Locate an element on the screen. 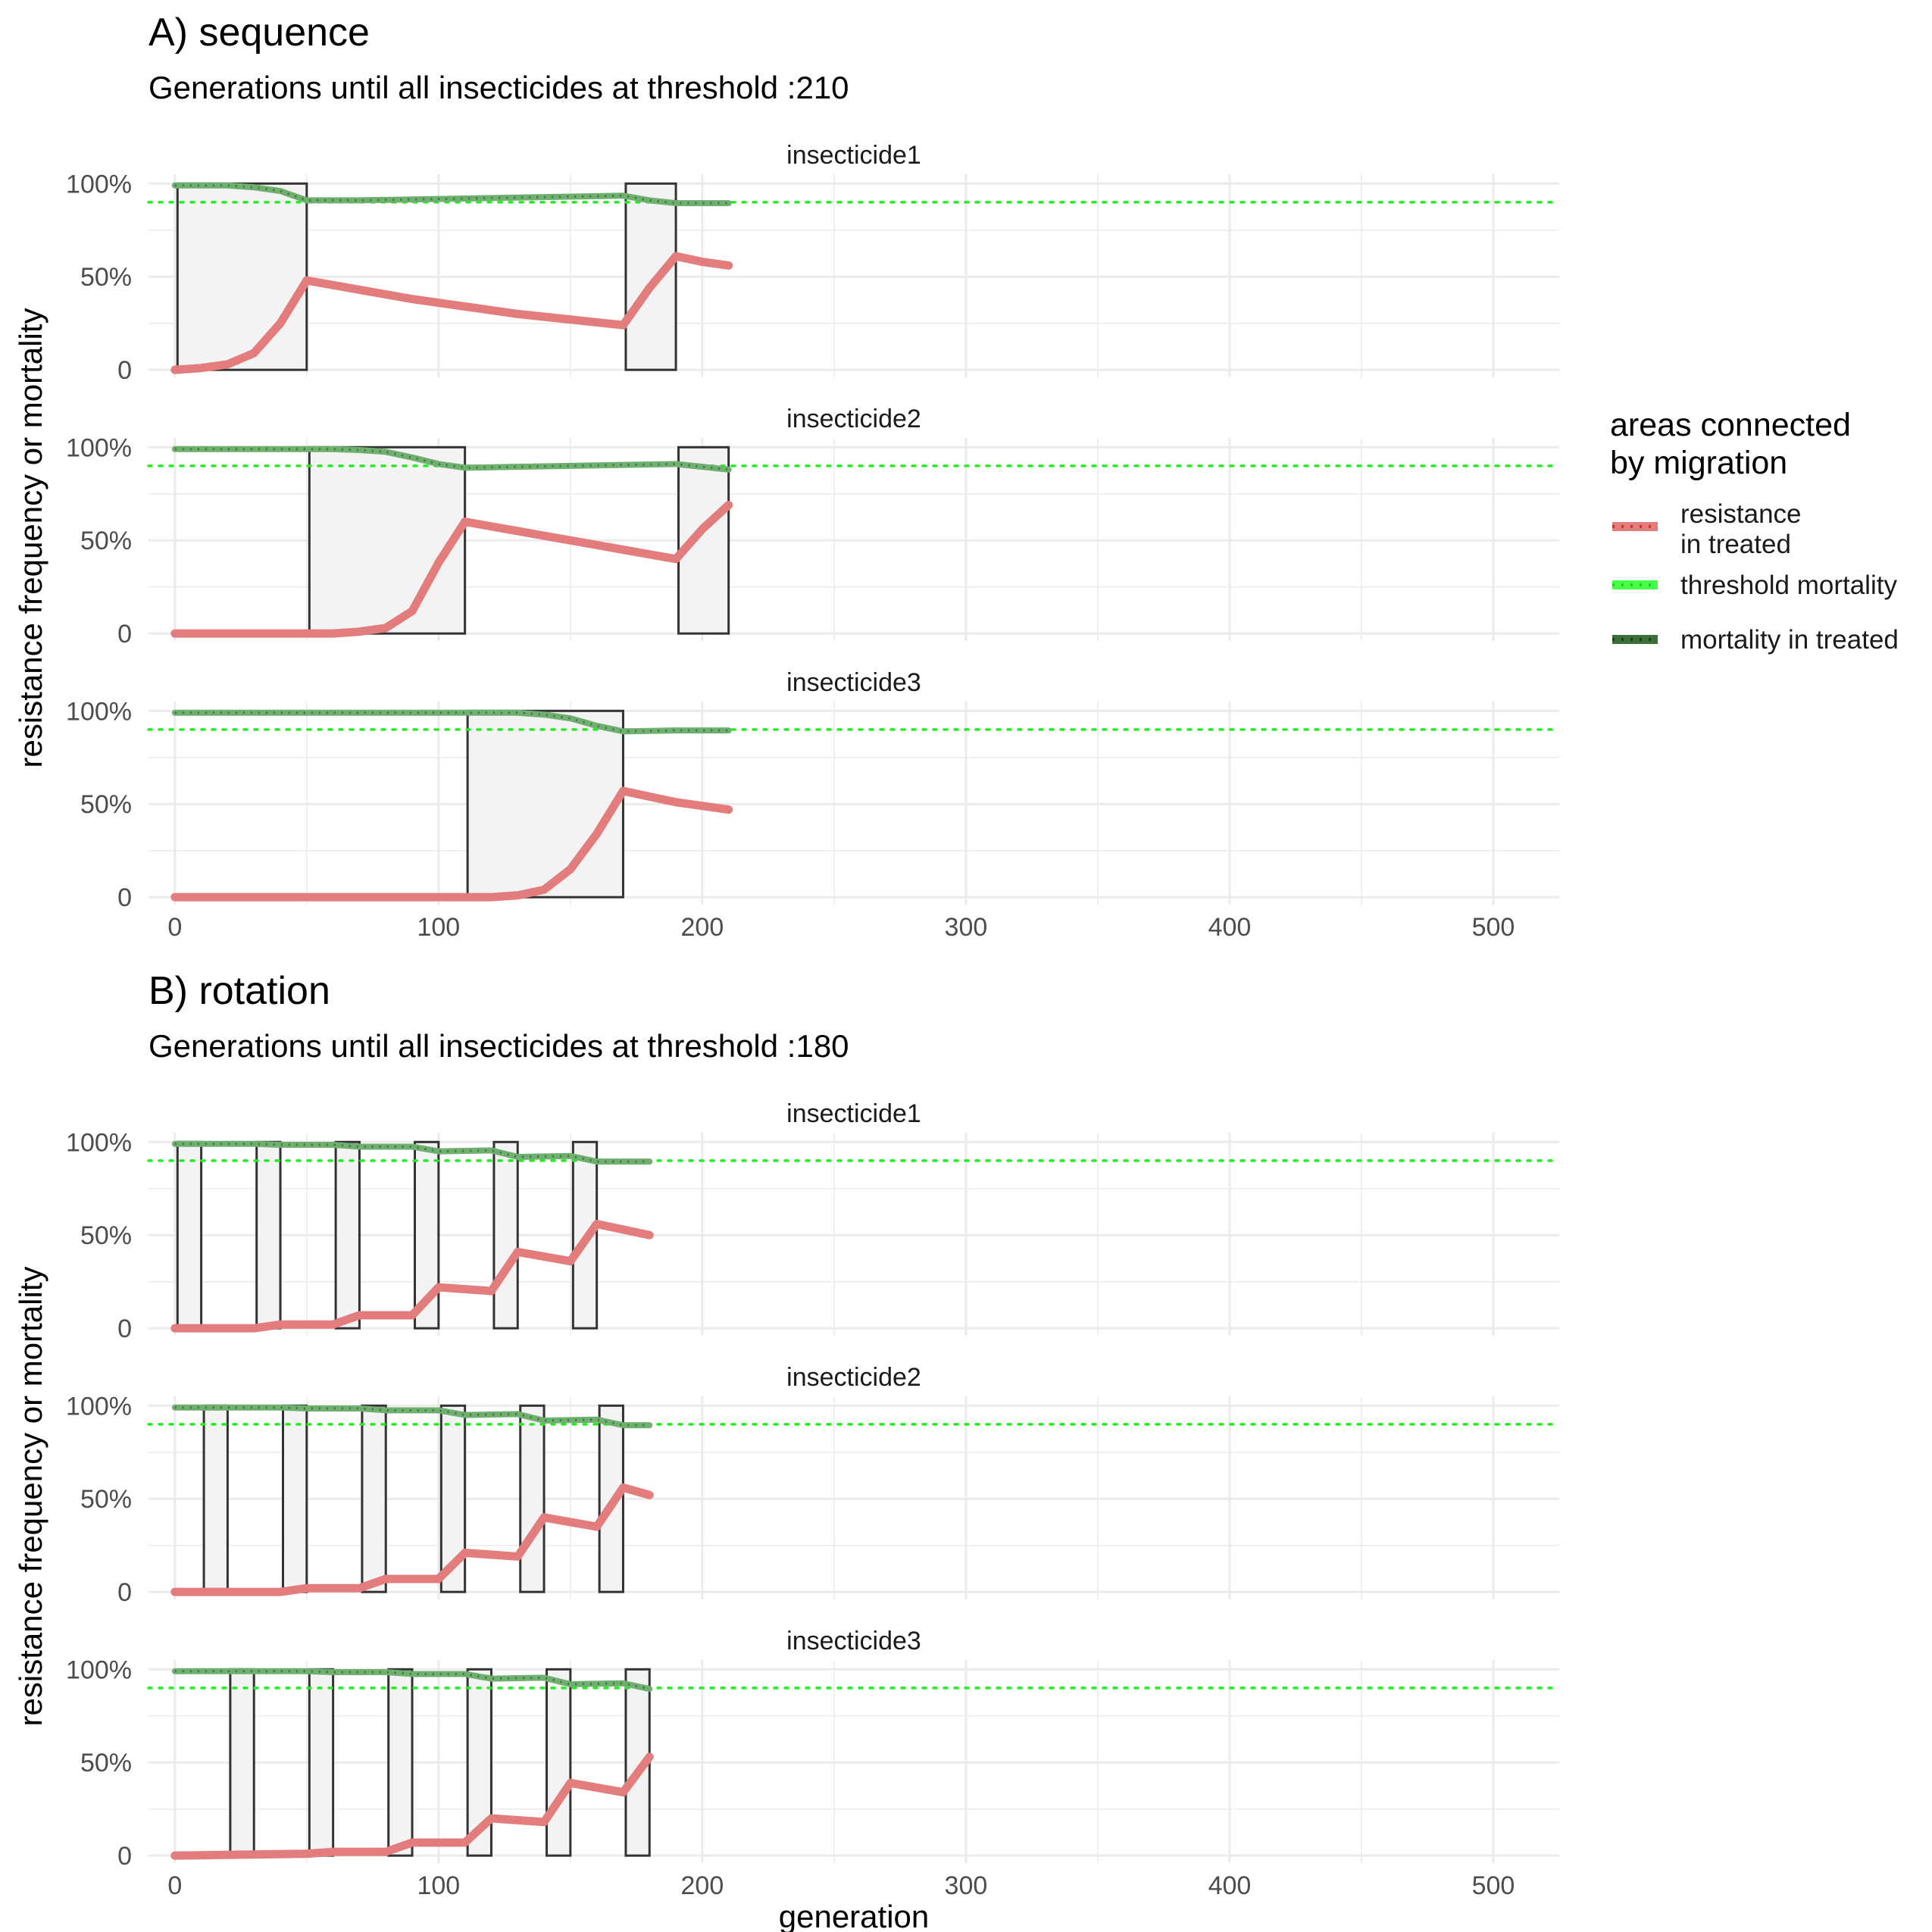 Image resolution: width=1932 pixels, height=1932 pixels. legend-item-mortality: mortality in treated is located at coordinates (1756, 640).